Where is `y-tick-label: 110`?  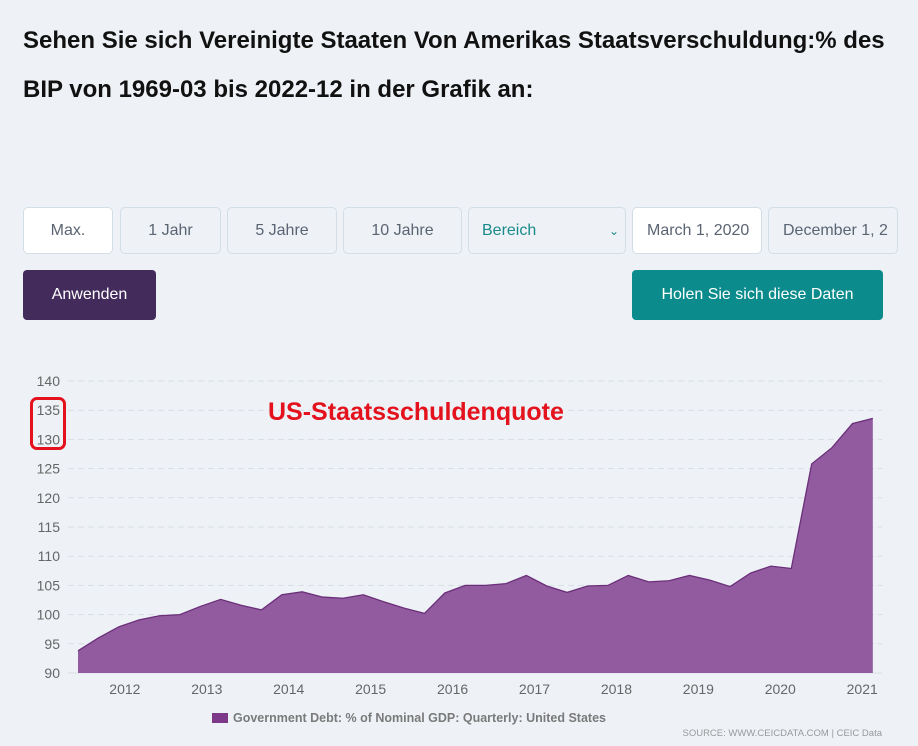 y-tick-label: 110 is located at coordinates (49, 556).